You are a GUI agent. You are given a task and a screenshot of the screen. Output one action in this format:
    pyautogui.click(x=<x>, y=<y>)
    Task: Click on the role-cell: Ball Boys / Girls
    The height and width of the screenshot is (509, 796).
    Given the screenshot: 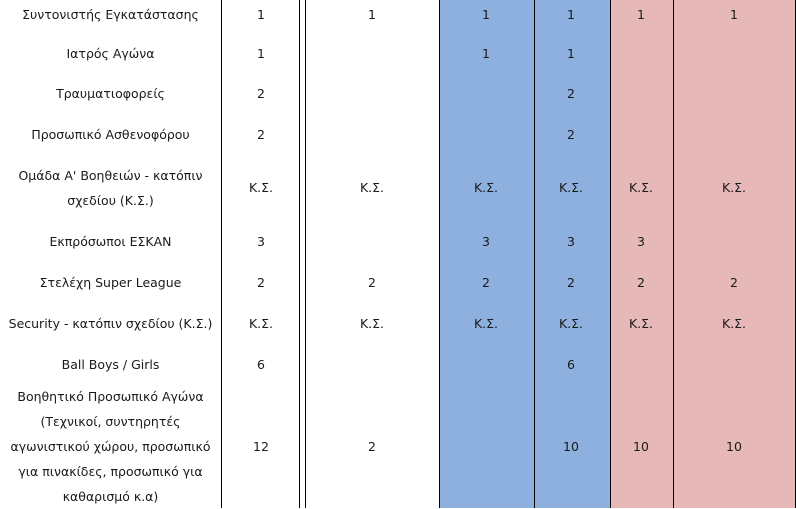 What is the action you would take?
    pyautogui.click(x=110, y=364)
    